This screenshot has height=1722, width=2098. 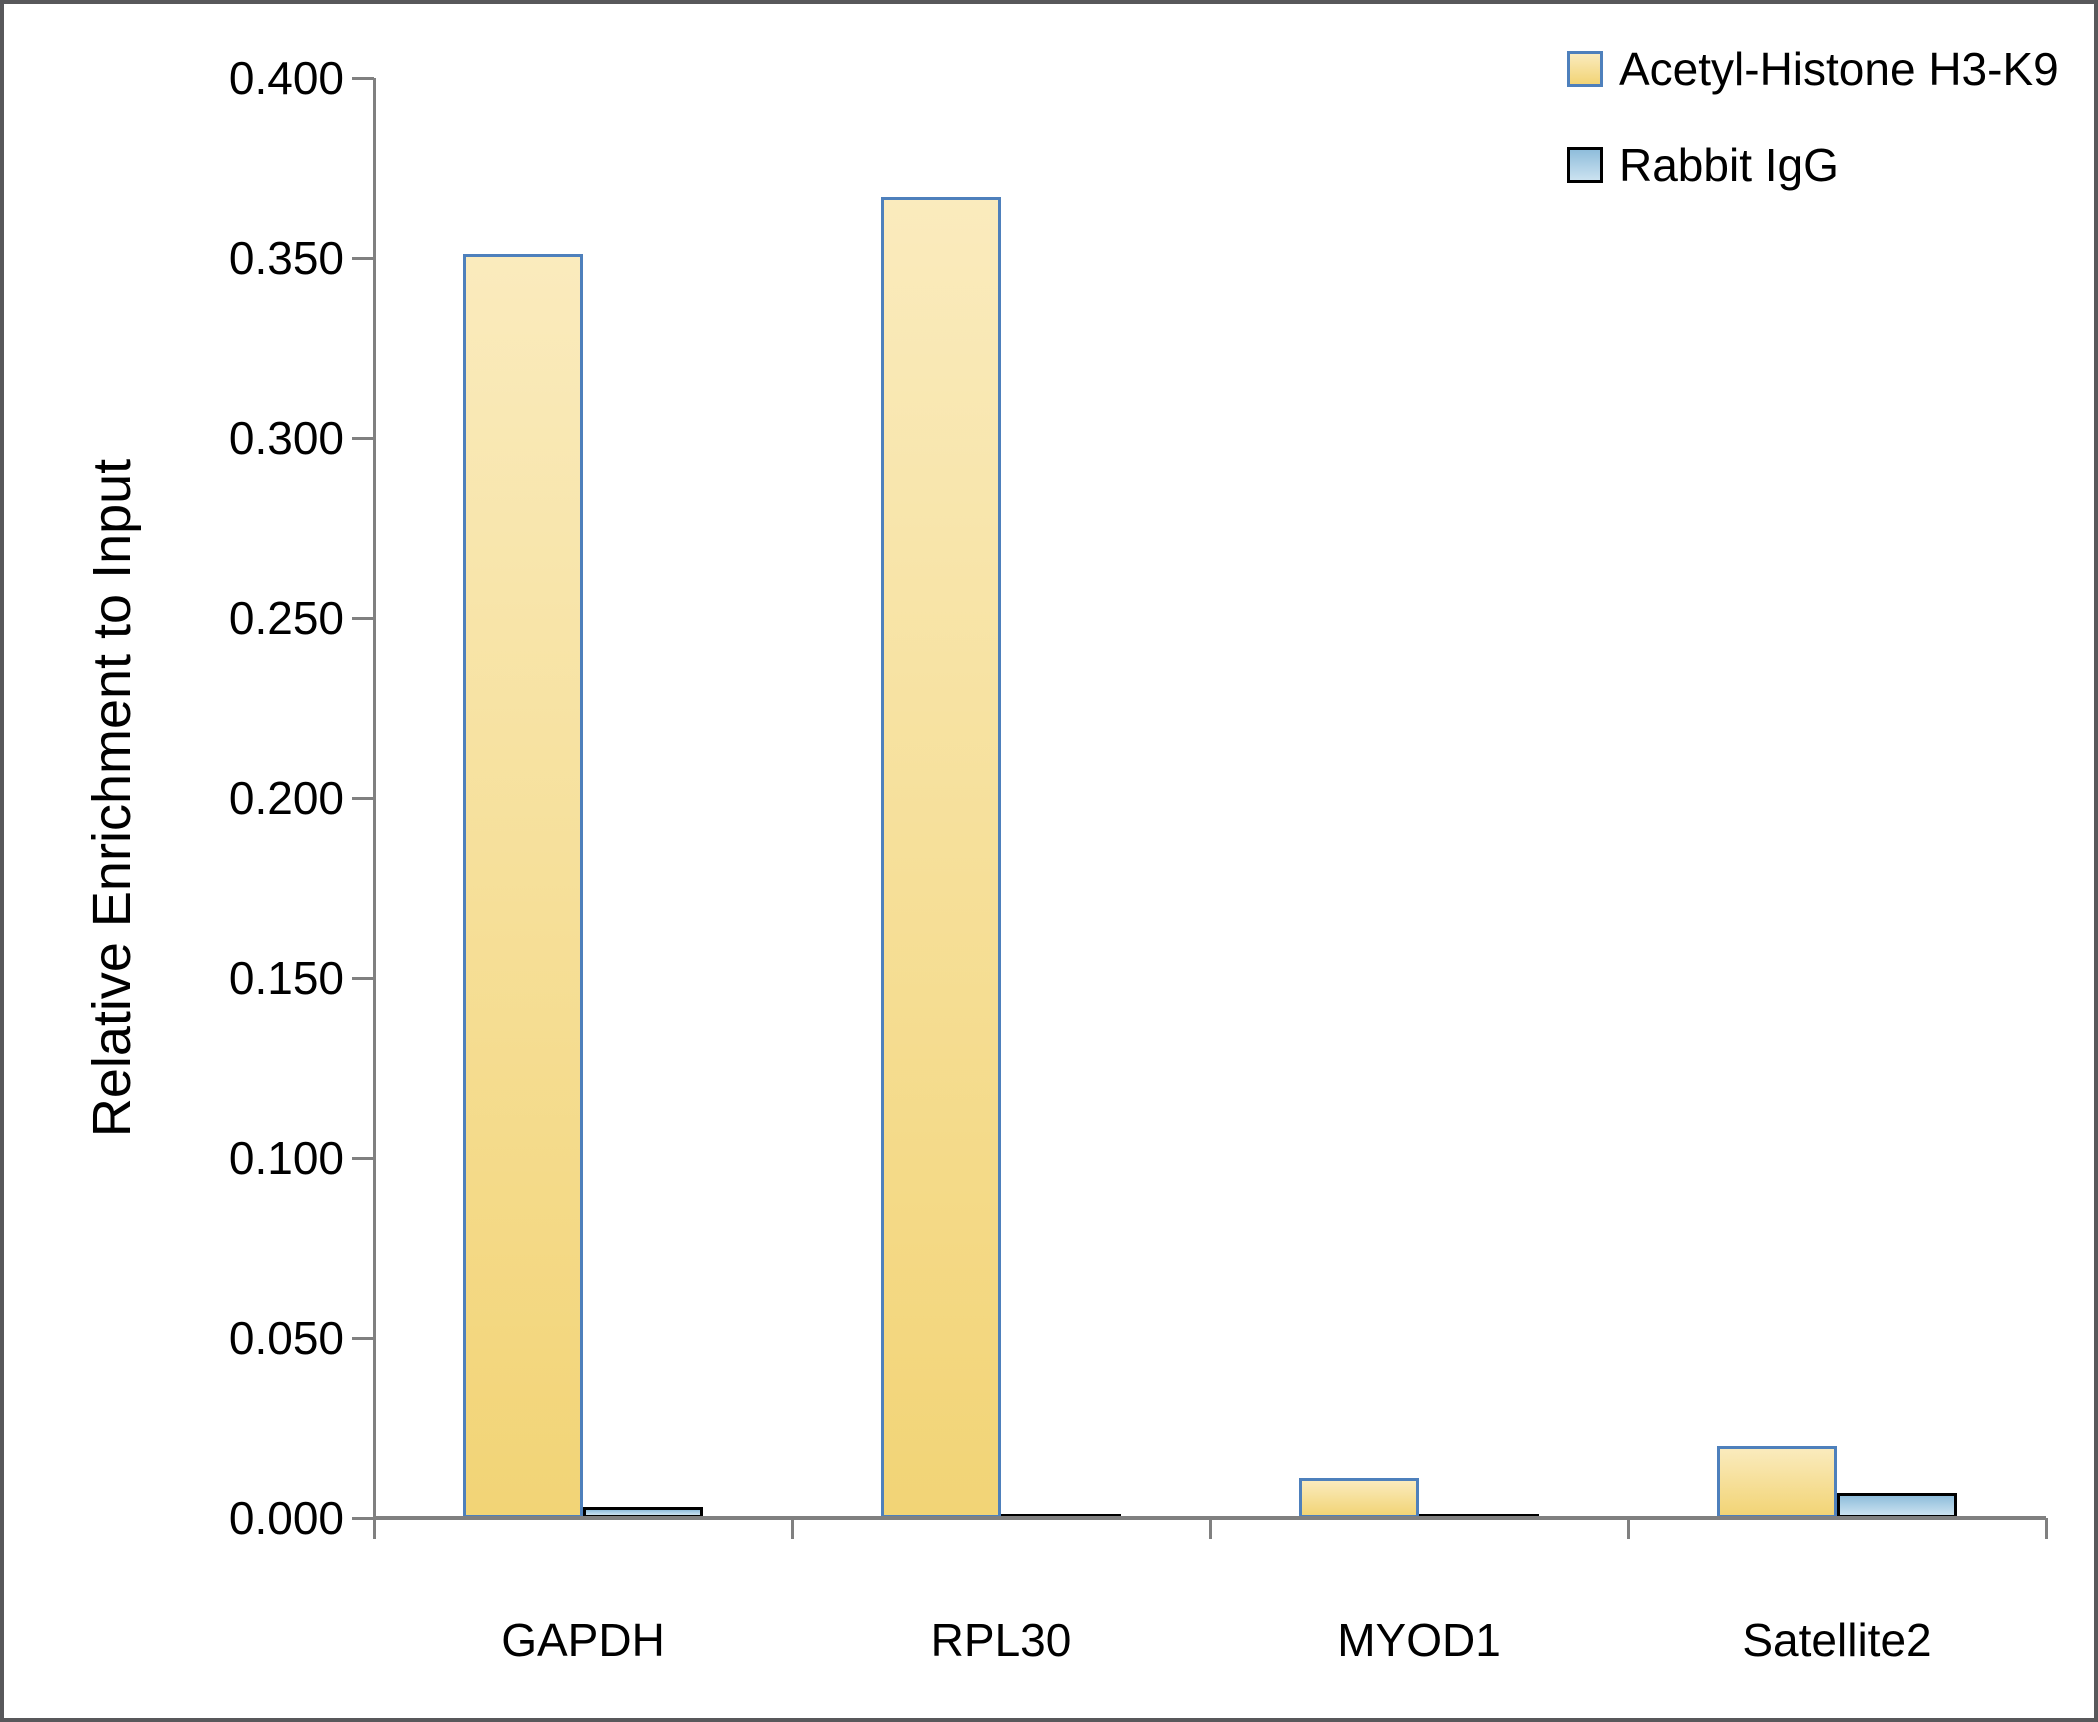 I want to click on y-tick-label: 0.200, so click(x=286, y=798).